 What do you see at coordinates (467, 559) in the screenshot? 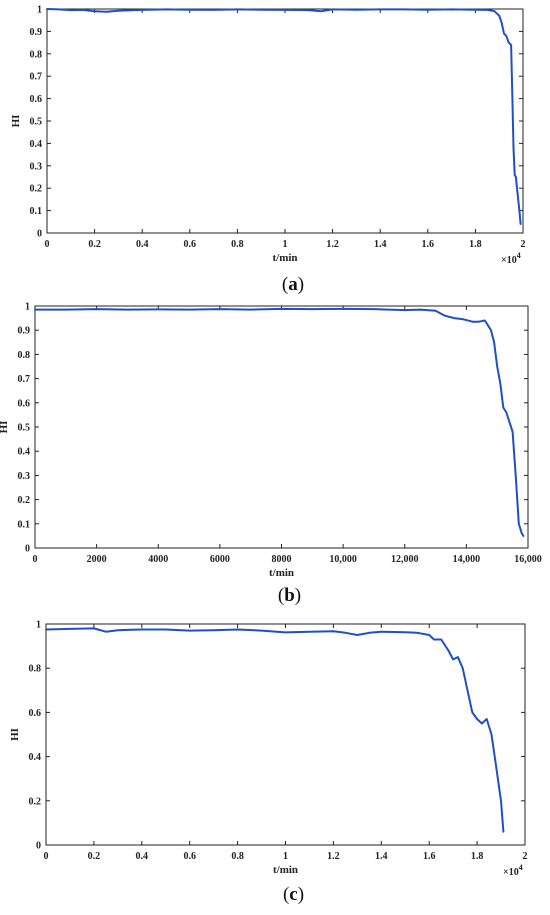
I see `x-tick-label: 14,000` at bounding box center [467, 559].